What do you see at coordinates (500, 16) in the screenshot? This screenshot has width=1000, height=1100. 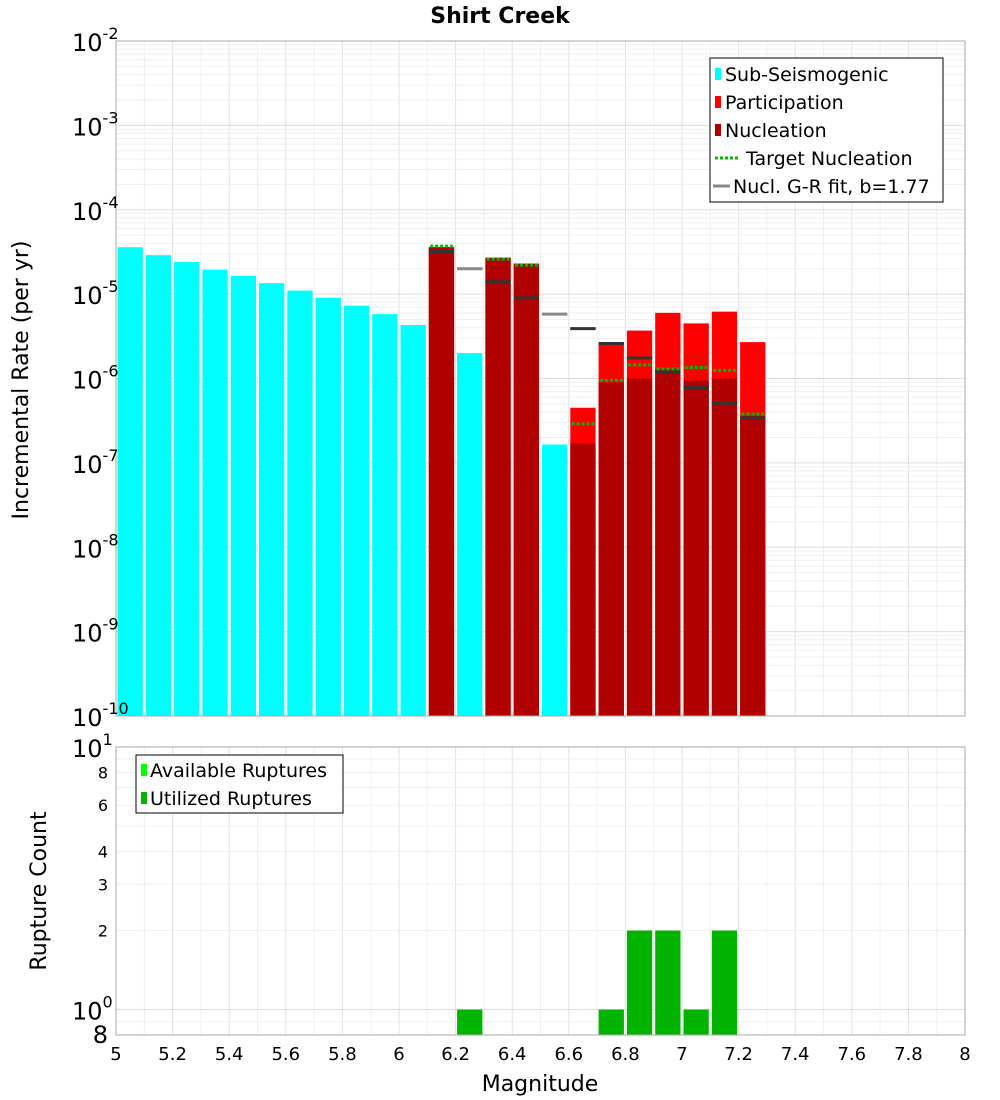 I see `chart-title: Shirt Creek` at bounding box center [500, 16].